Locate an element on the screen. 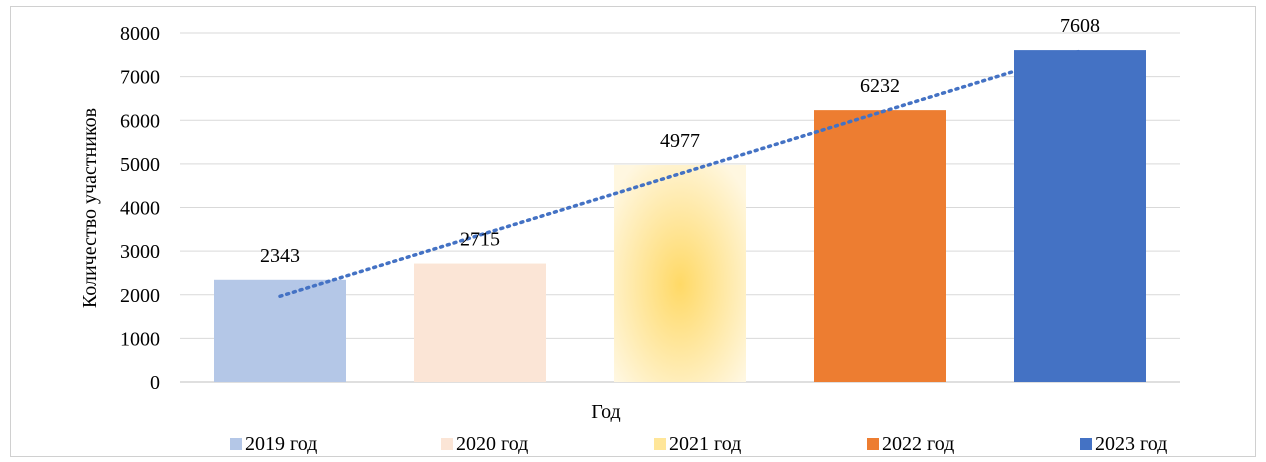  y-tick-label: 7000 is located at coordinates (140, 78).